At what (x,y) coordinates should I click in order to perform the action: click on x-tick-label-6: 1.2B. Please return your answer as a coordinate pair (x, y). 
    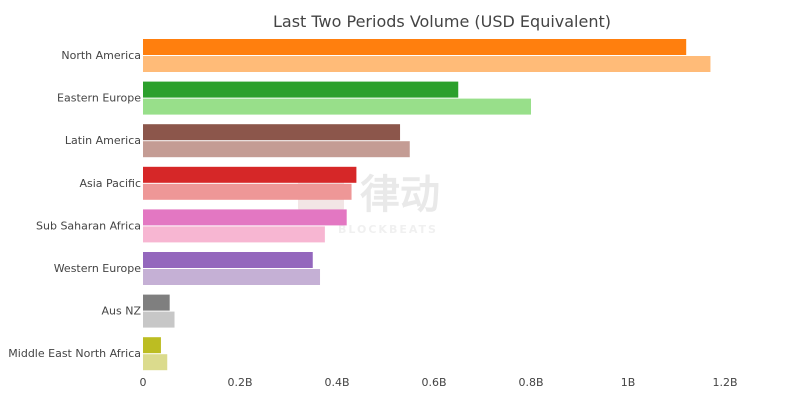
    Looking at the image, I should click on (724, 382).